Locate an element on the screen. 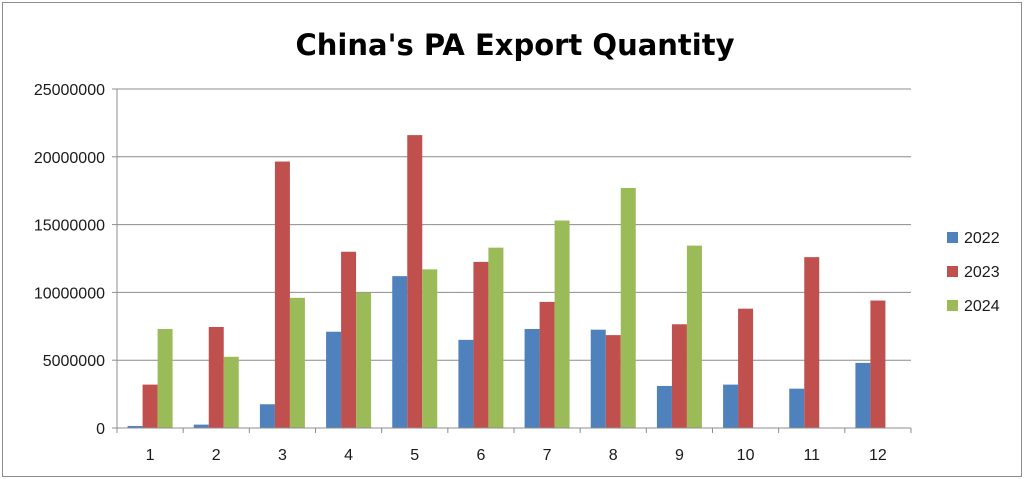 The width and height of the screenshot is (1024, 479). x-tick-label: 6 is located at coordinates (480, 455).